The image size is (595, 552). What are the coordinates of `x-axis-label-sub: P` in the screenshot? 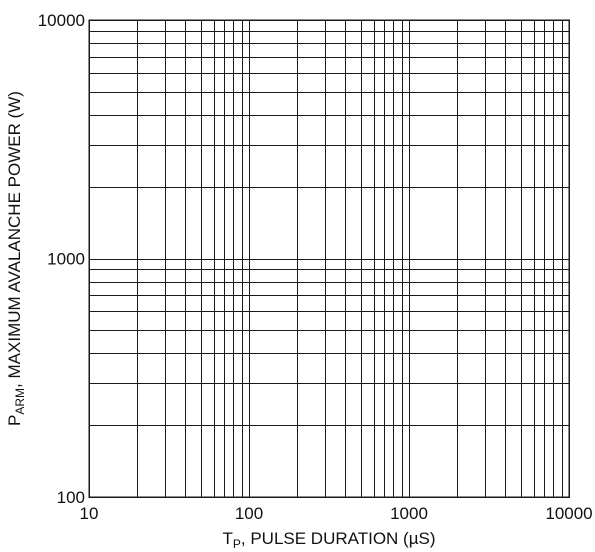 It's located at (237, 544).